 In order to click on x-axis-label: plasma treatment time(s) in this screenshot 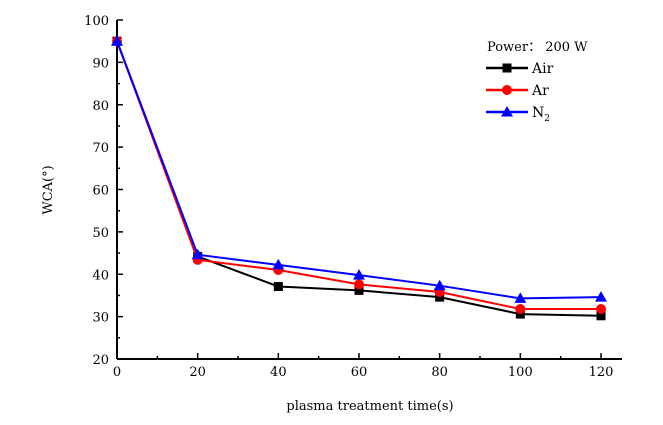, I will do `click(369, 406)`.